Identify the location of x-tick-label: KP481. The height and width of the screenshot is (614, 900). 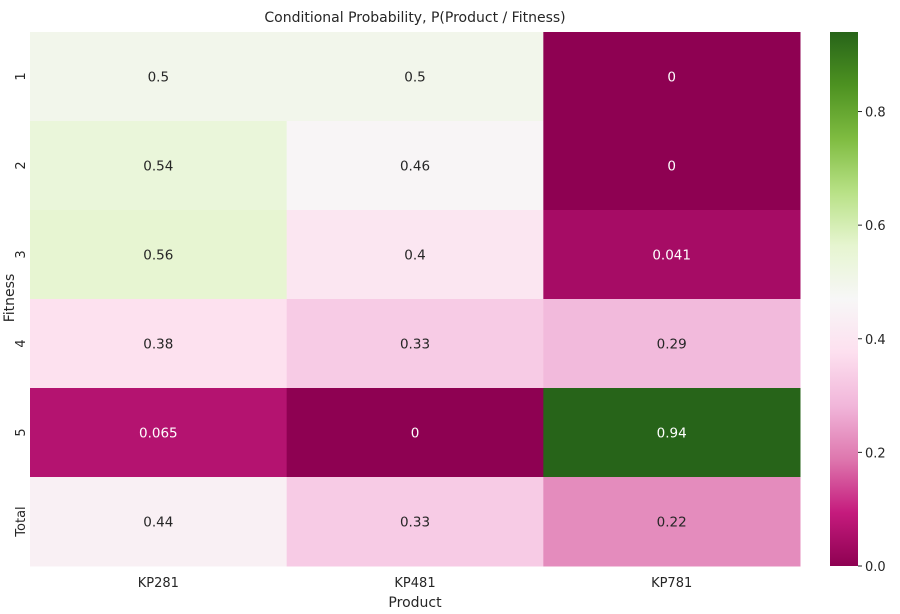
(414, 583).